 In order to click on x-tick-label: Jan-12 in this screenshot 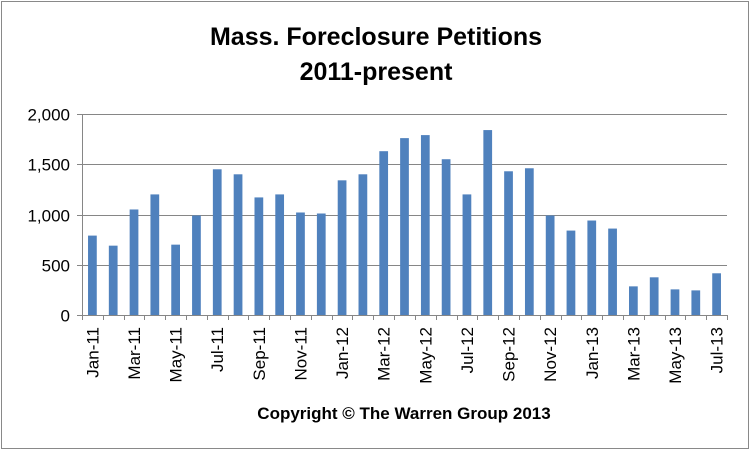, I will do `click(342, 353)`.